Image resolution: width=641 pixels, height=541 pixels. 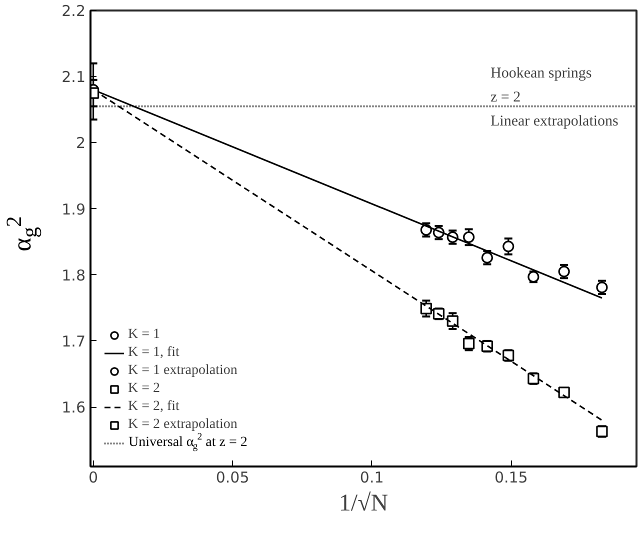 What do you see at coordinates (74, 275) in the screenshot?
I see `y-tick-label: 1.8` at bounding box center [74, 275].